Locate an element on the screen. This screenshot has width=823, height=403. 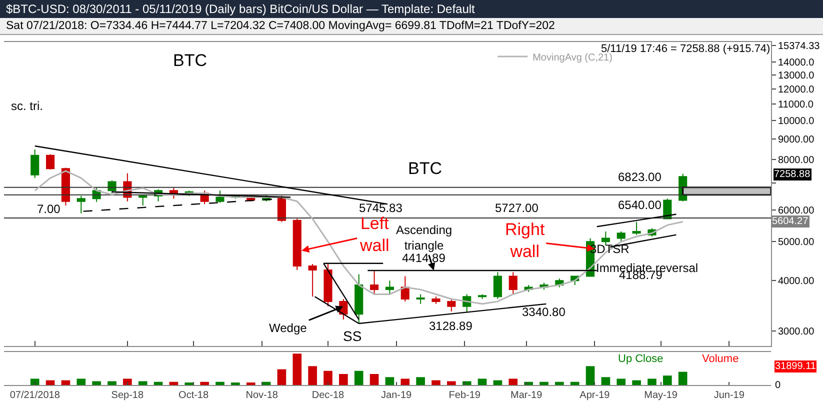
x-tick-label: Jan-19 is located at coordinates (396, 395).